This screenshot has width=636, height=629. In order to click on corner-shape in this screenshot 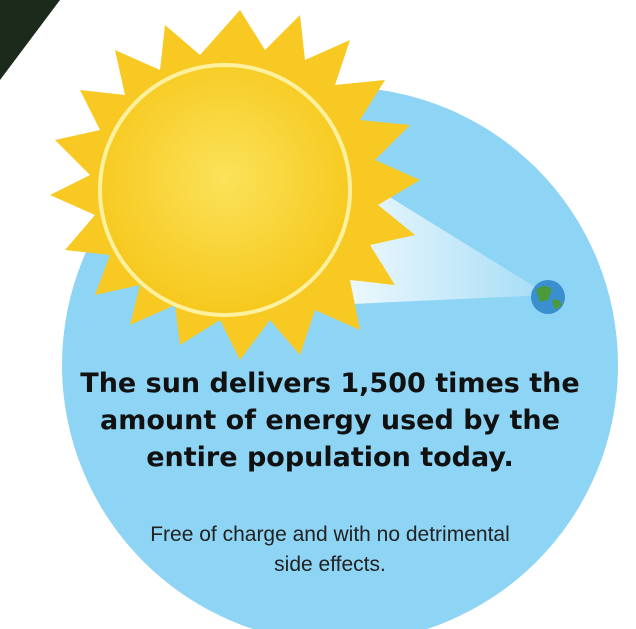, I will do `click(30, 40)`.